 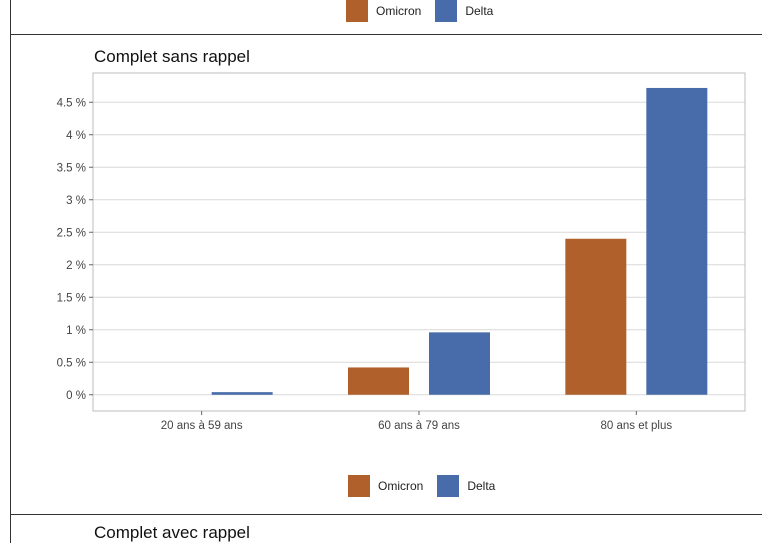 I want to click on y-tick-label: 0 %, so click(x=76, y=396).